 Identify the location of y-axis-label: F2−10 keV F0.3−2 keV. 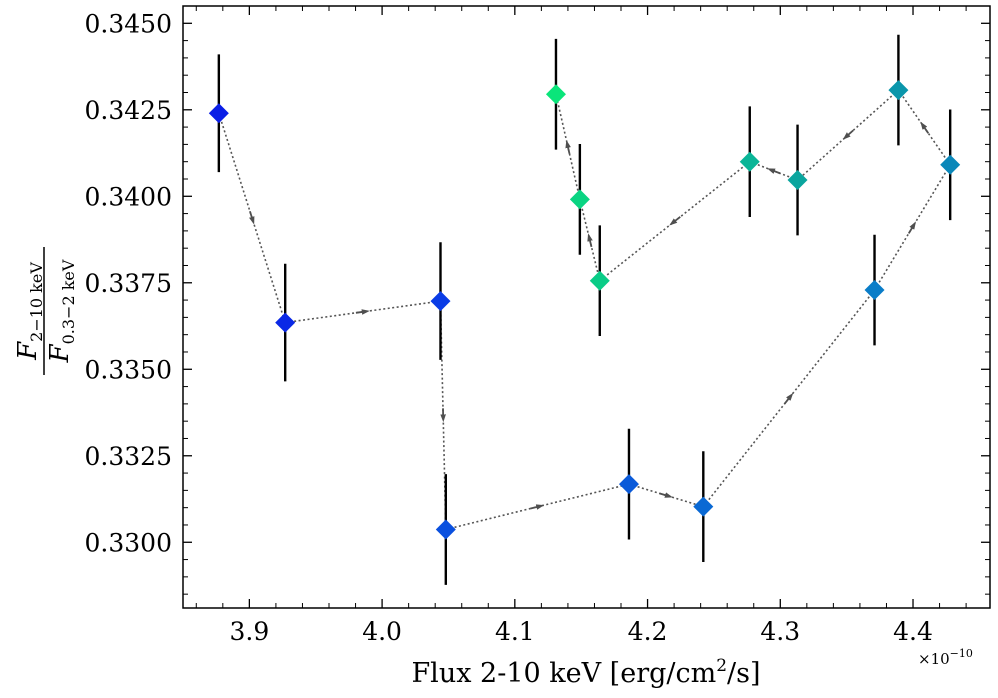
(45, 311).